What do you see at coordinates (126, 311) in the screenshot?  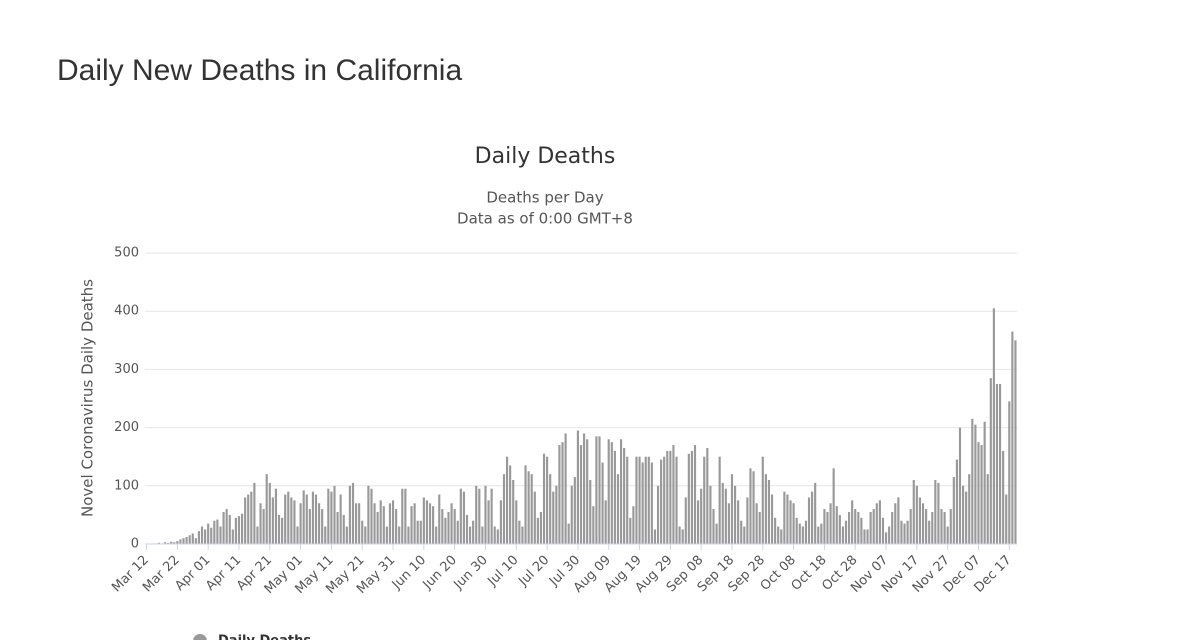 I see `y-tick-label: 400` at bounding box center [126, 311].